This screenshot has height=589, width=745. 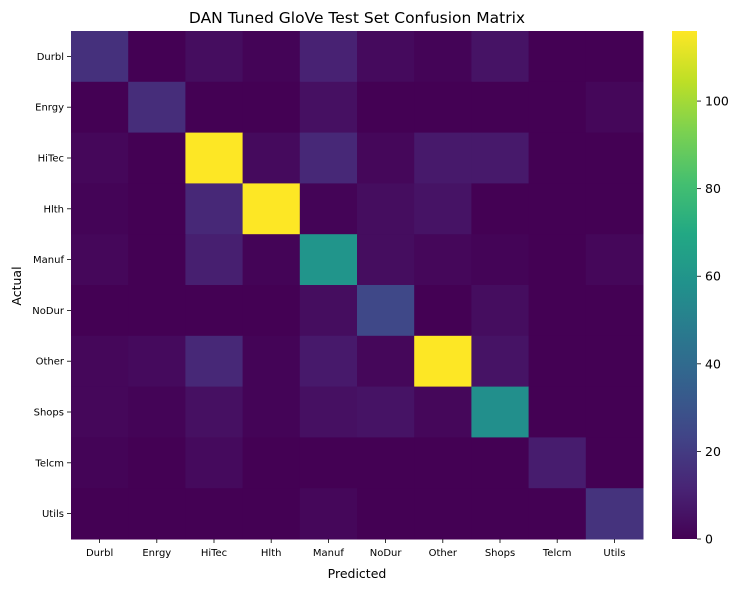 I want to click on heatmap-cell-nodur-enrgy, so click(x=157, y=311).